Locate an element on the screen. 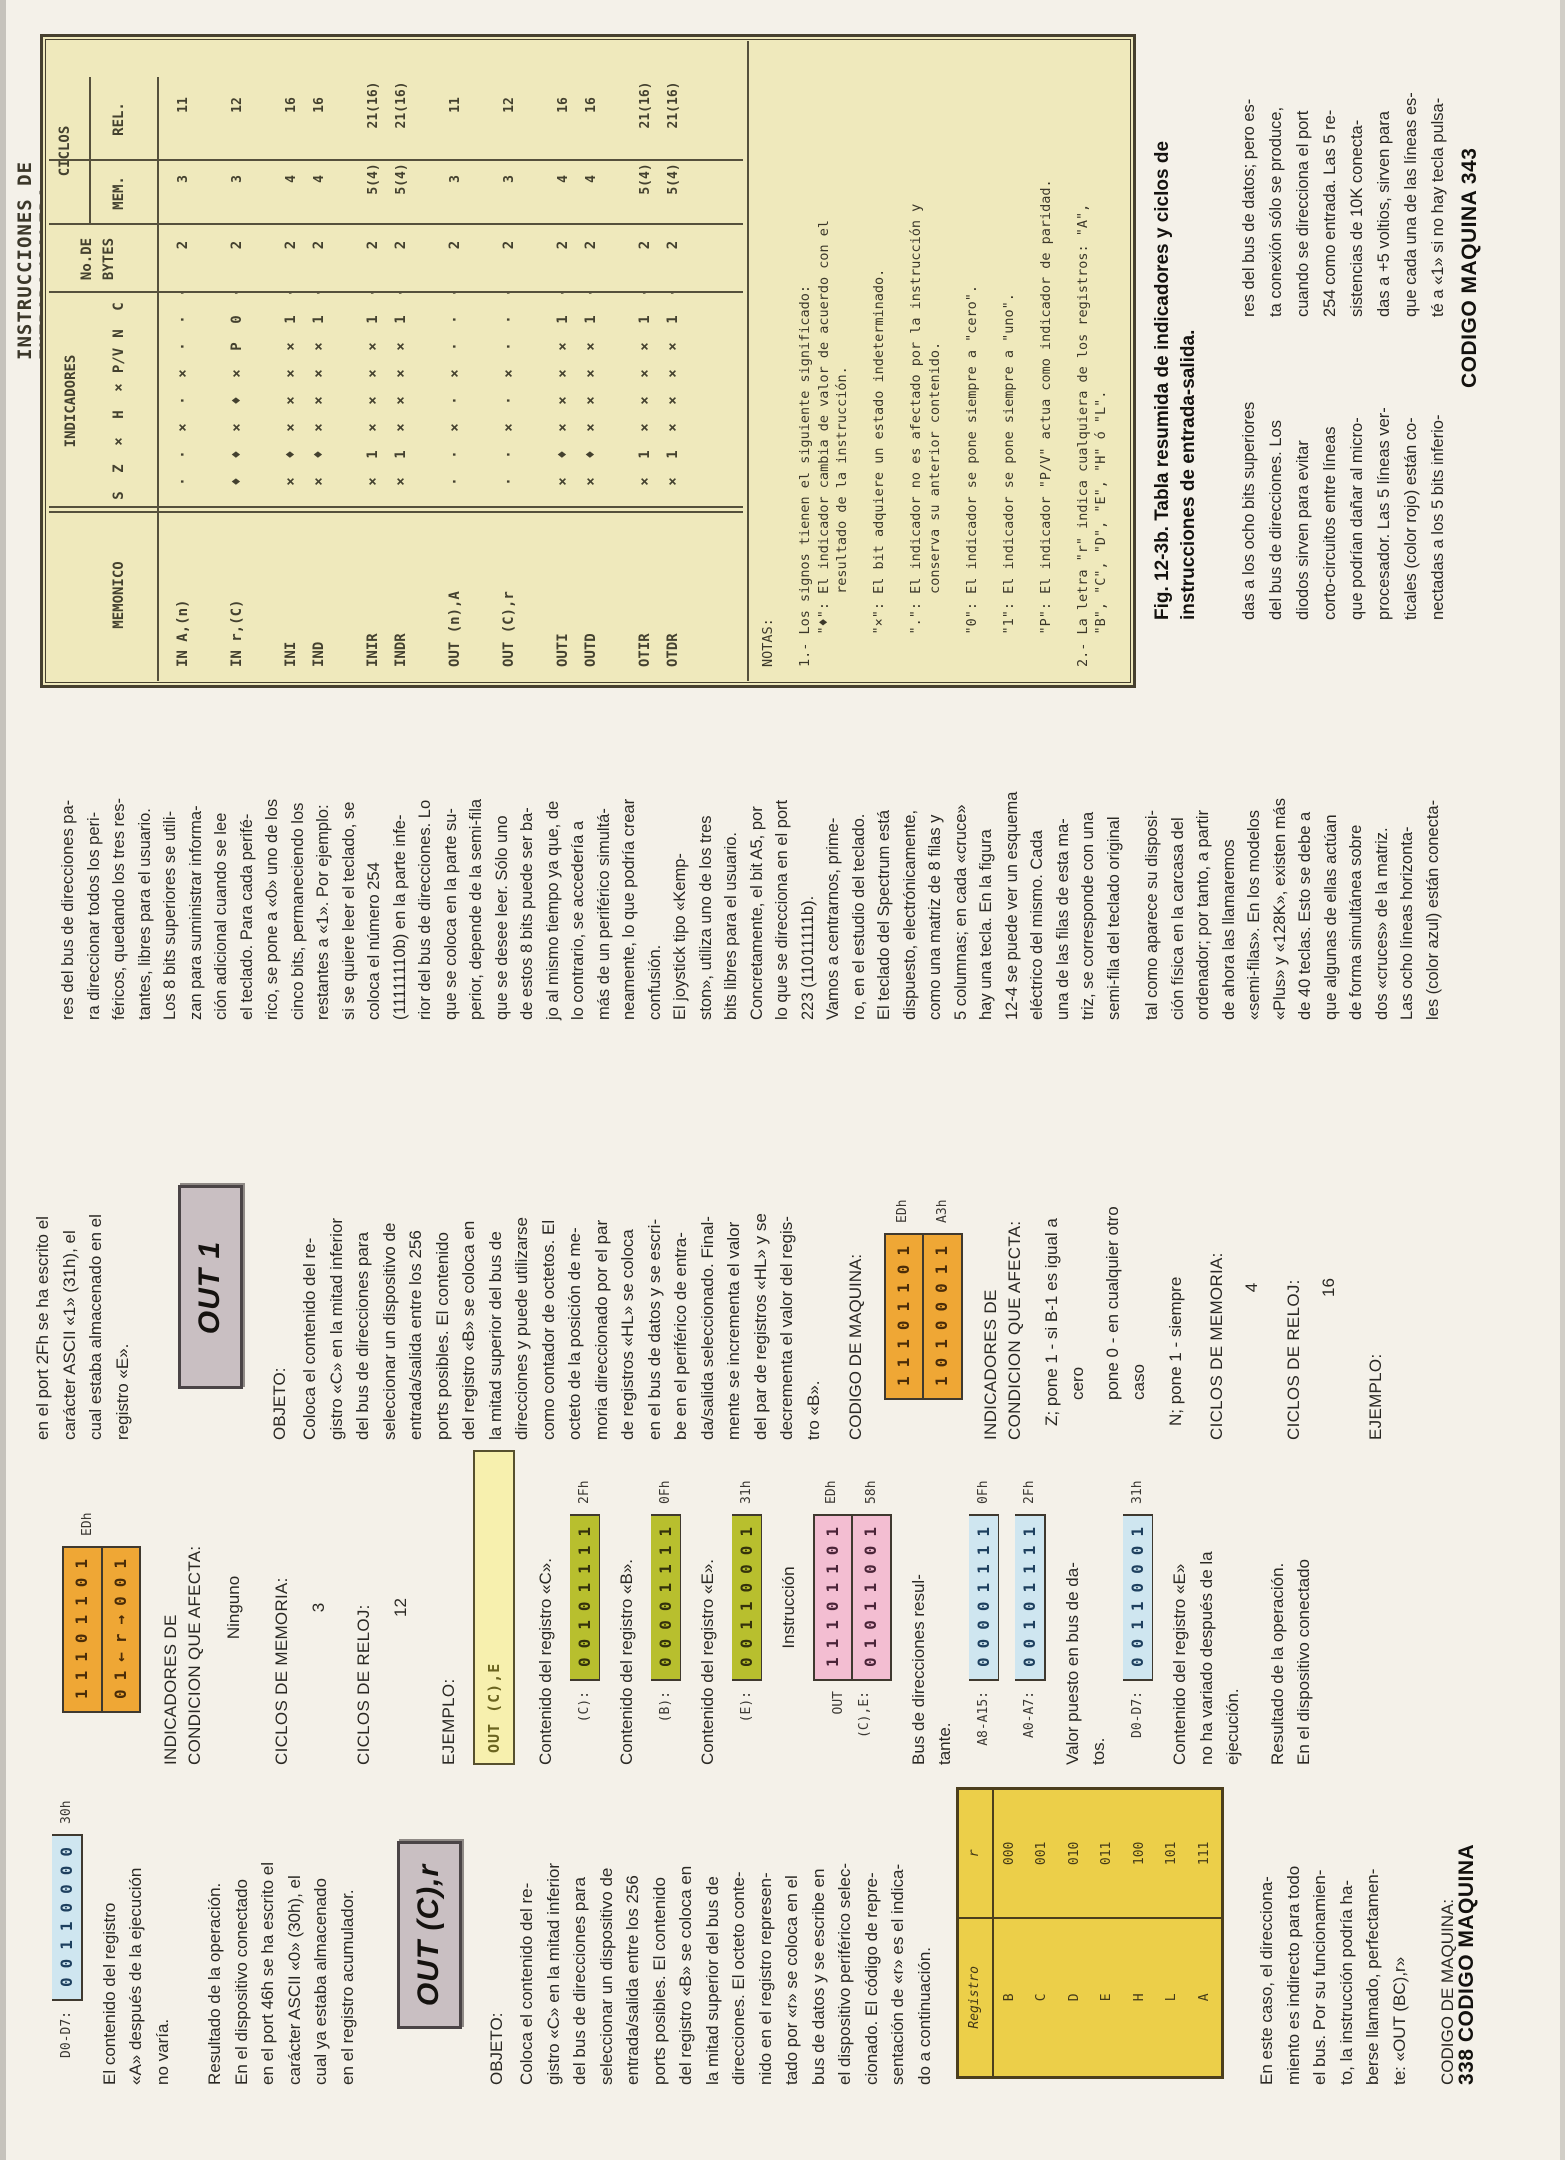  instruccion-label: Instrucción is located at coordinates (788, 1607).